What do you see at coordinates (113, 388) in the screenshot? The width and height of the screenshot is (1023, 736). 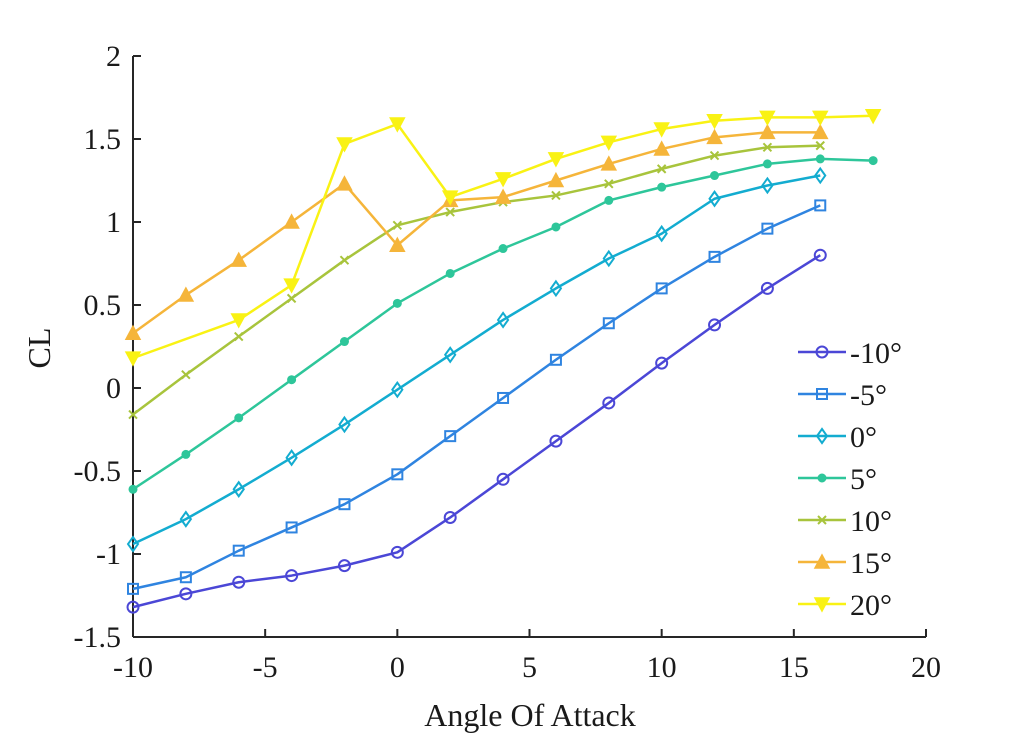 I see `y-tick-label: 0` at bounding box center [113, 388].